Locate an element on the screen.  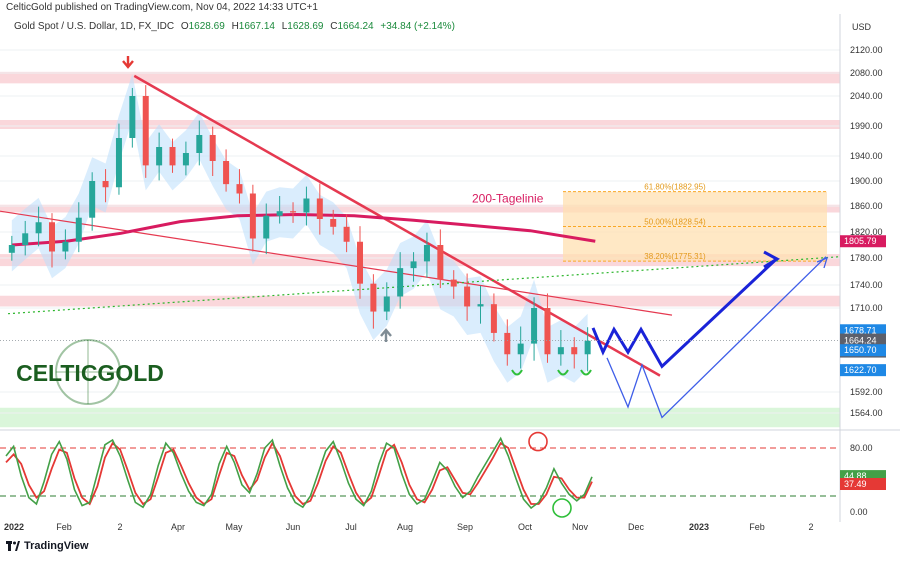
x-tick-6: Jul is located at coordinates (351, 527).